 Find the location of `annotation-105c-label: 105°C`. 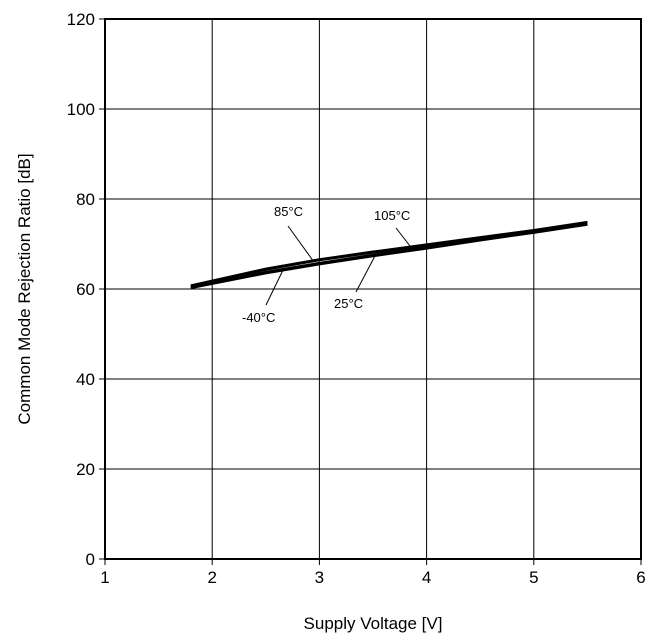

annotation-105c-label: 105°C is located at coordinates (392, 215).